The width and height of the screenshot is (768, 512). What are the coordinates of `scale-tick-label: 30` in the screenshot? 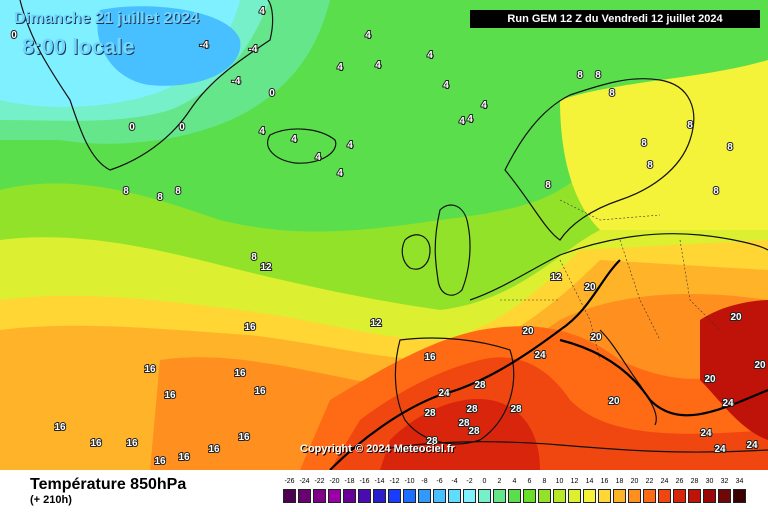 It's located at (709, 481).